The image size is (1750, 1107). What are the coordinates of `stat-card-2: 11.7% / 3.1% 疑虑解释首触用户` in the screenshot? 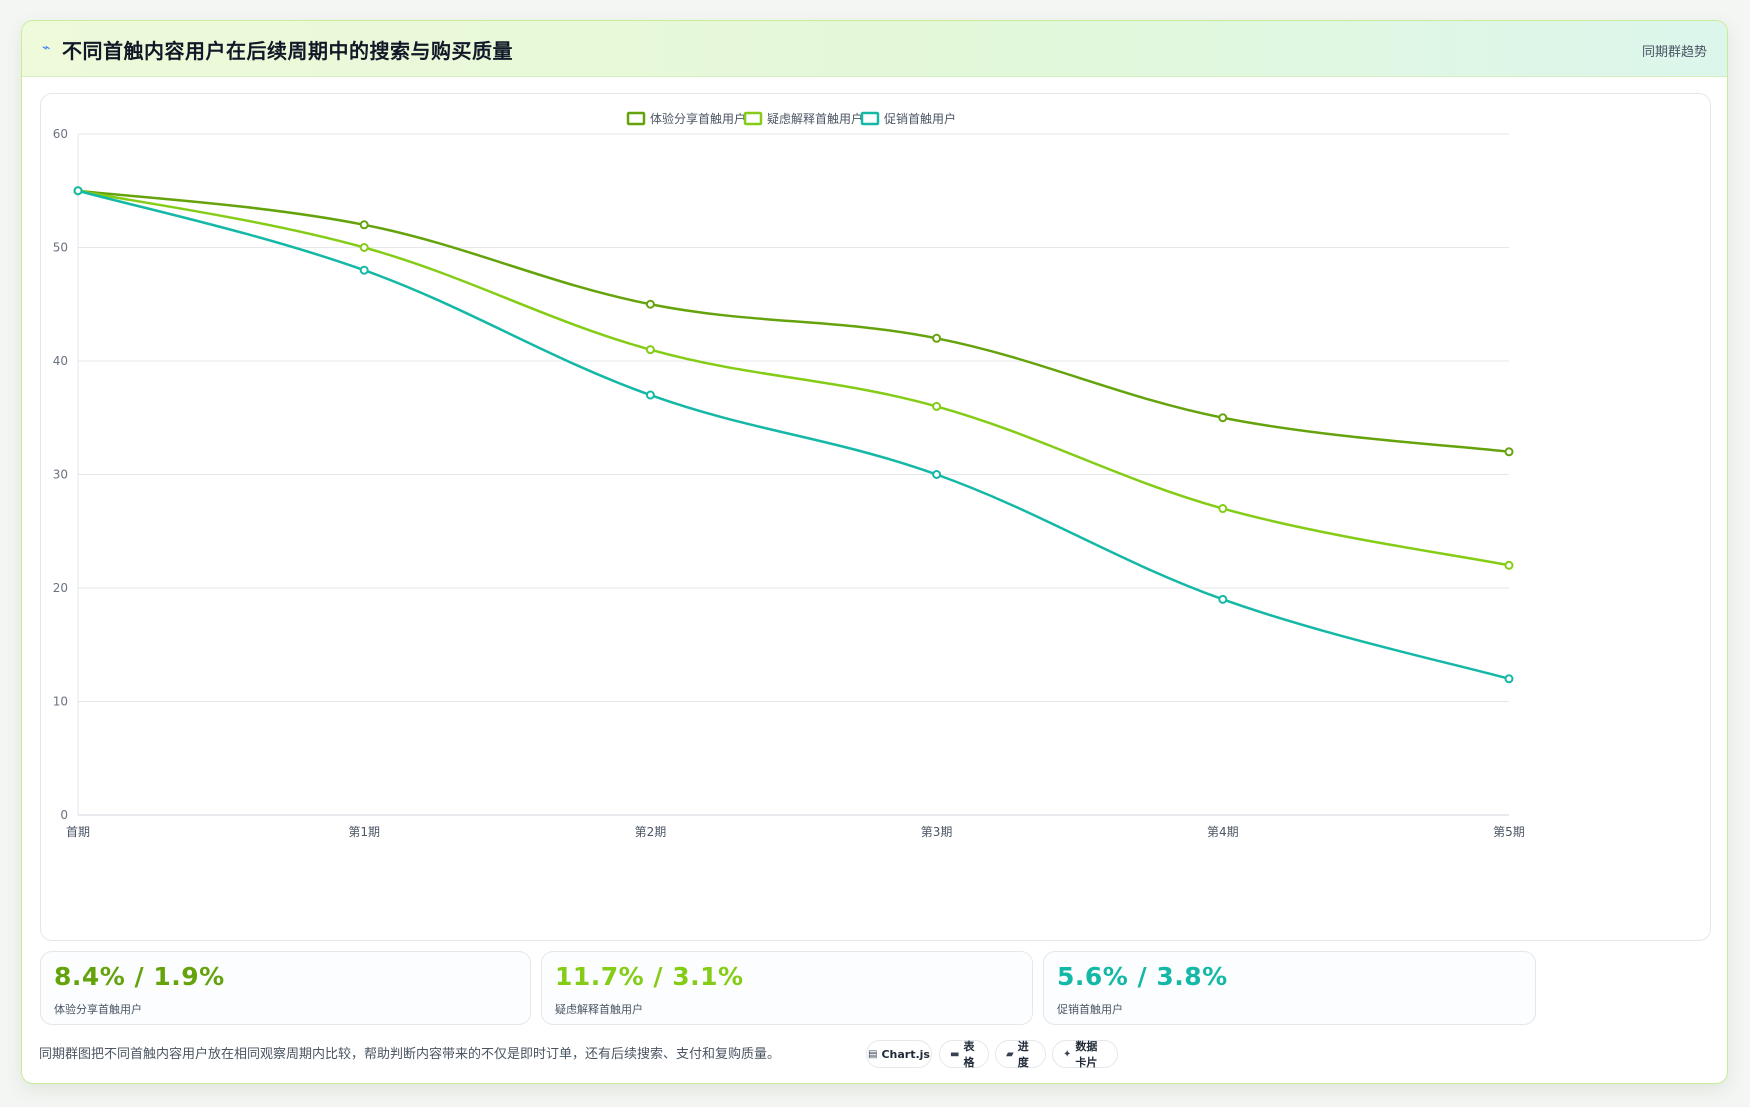 It's located at (787, 988).